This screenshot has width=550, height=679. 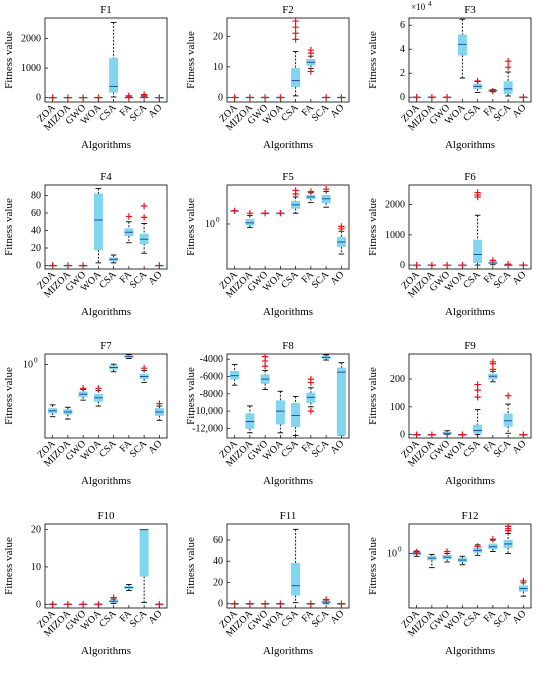 I want to click on chart-title: F4, so click(x=106, y=177).